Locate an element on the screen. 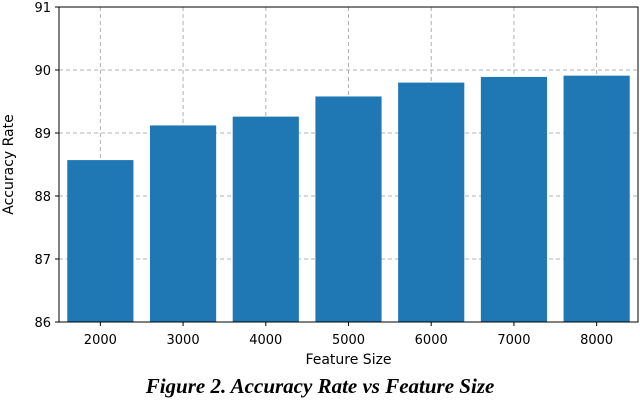 Image resolution: width=640 pixels, height=404 pixels. x-tick-labels: 2000 3000 4000 5000 6000 7000 8000 is located at coordinates (348, 340).